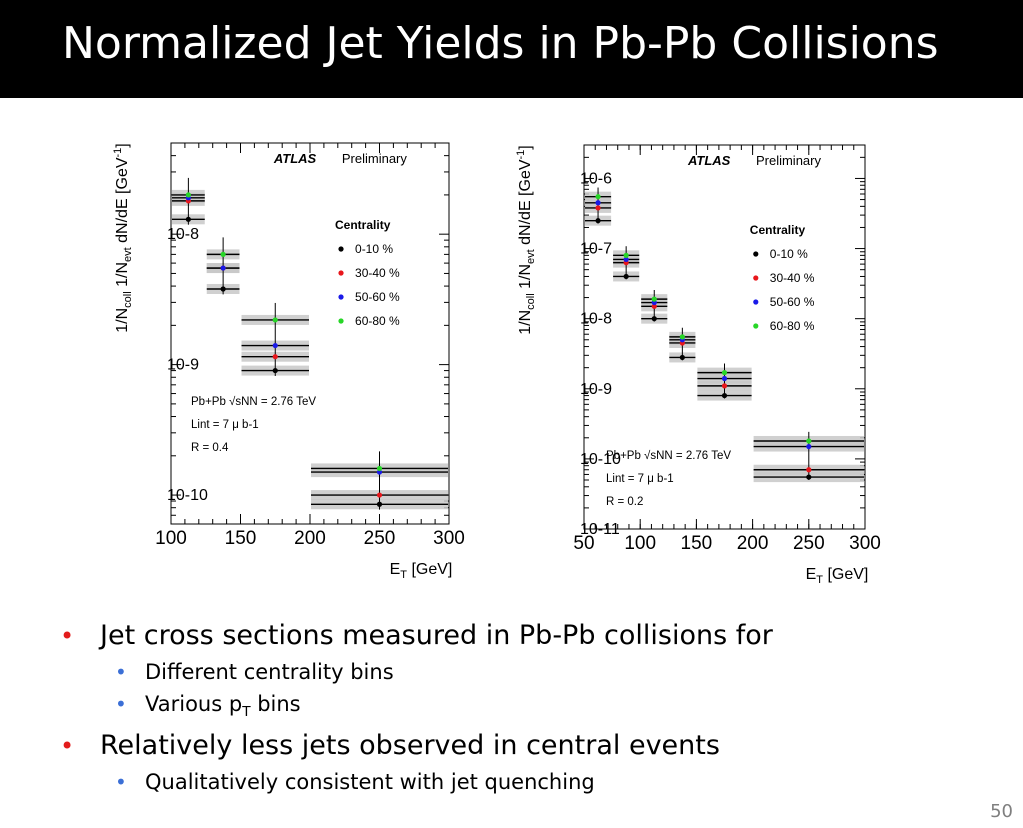 Image resolution: width=1023 pixels, height=828 pixels. I want to click on end: 10-7, so click(596, 249).